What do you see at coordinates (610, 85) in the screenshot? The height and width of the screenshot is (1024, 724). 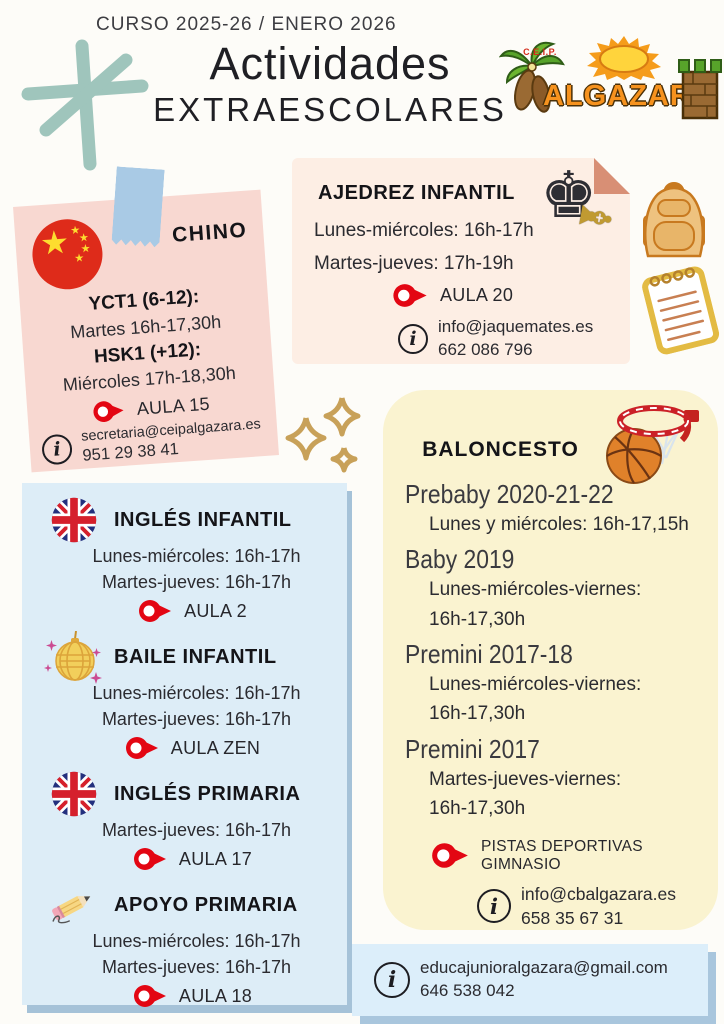 I see `school-logo: ALGAZARA C.E.I.P.` at bounding box center [610, 85].